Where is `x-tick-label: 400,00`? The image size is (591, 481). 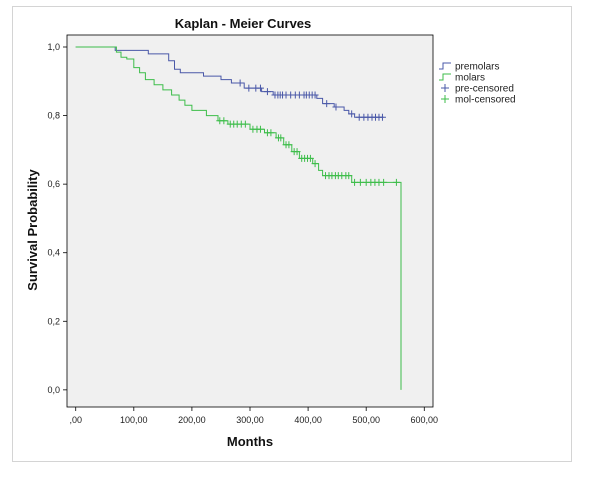 x-tick-label: 400,00 is located at coordinates (308, 420).